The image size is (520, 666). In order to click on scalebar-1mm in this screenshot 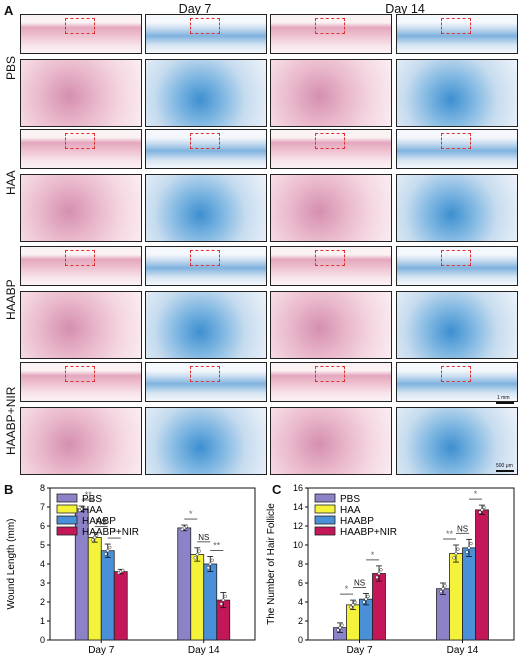, I will do `click(505, 403)`.